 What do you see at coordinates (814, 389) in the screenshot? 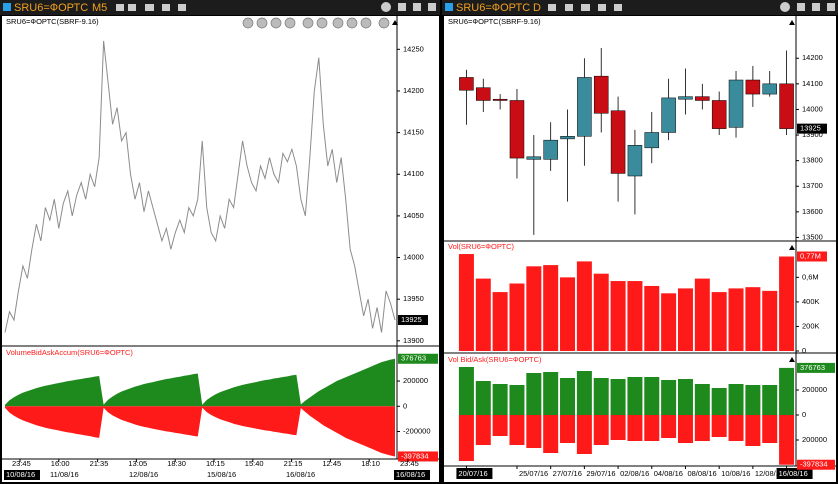
I see `y-tick-label: 200000` at bounding box center [814, 389].